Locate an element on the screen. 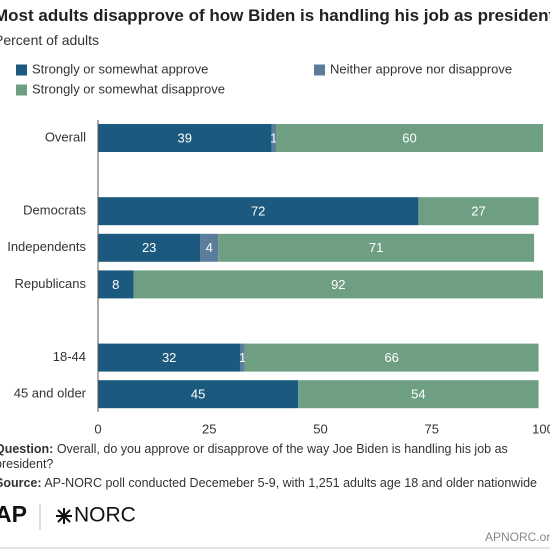 This screenshot has height=550, width=550. category-label: 45 and older is located at coordinates (50, 393).